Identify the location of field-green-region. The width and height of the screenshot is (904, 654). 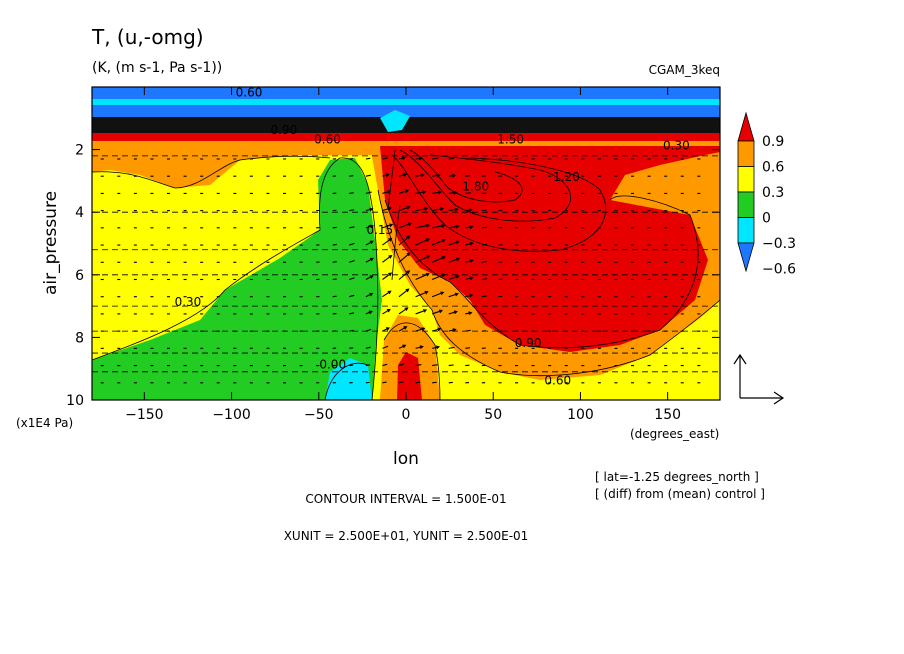
(237, 279).